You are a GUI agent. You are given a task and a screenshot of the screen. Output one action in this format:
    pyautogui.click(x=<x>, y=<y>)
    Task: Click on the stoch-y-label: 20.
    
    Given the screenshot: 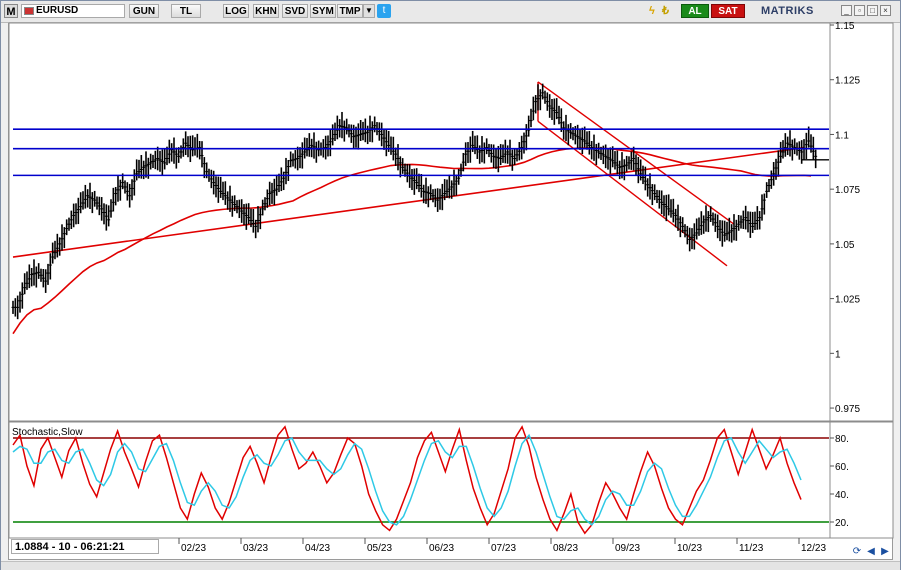 What is the action you would take?
    pyautogui.click(x=842, y=523)
    